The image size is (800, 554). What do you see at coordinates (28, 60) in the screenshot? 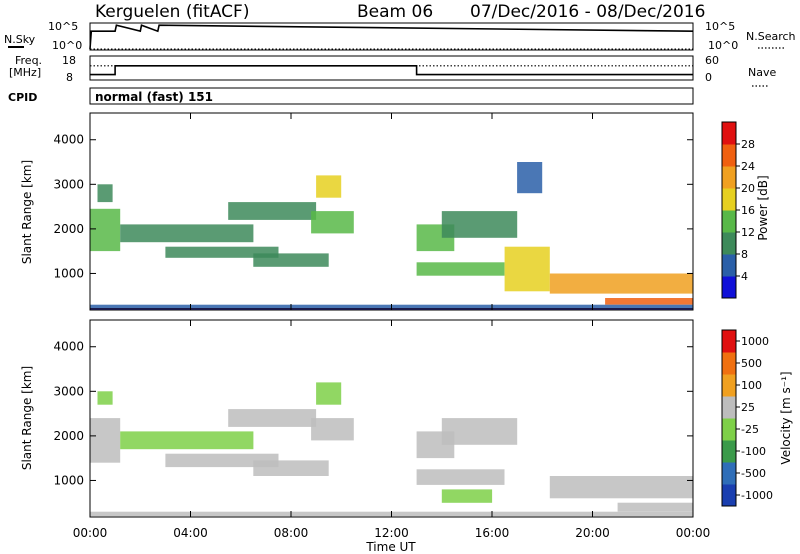
I see `freq-label-line1: Freq.` at bounding box center [28, 60].